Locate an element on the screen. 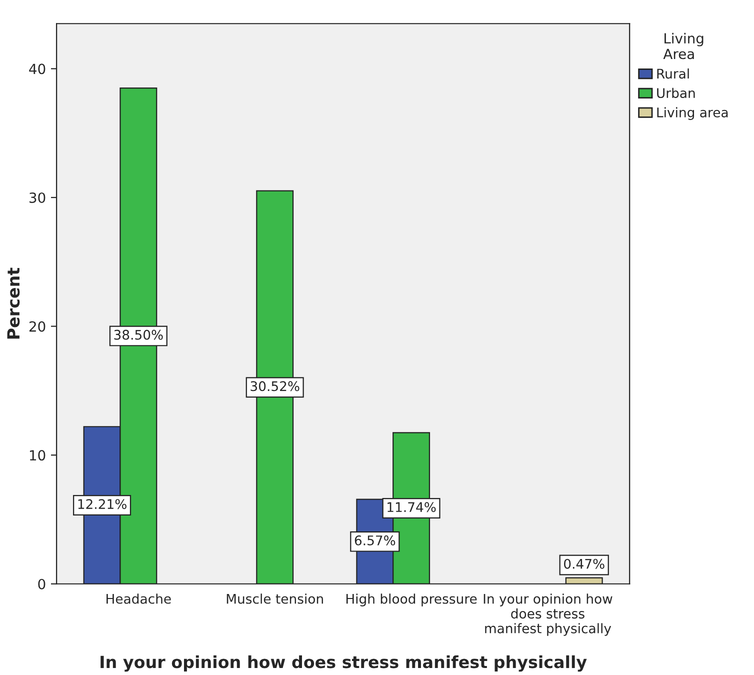  y-tick-label: 20 is located at coordinates (37, 326).